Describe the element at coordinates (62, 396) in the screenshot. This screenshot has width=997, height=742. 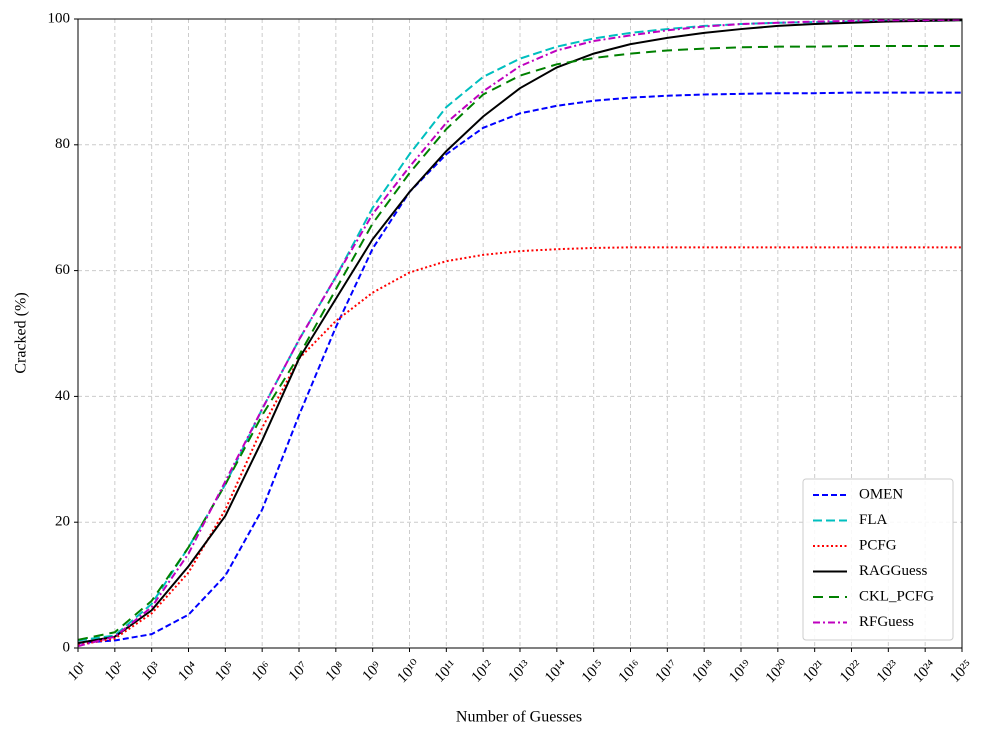
I see `y-tick-label: 40` at that location.